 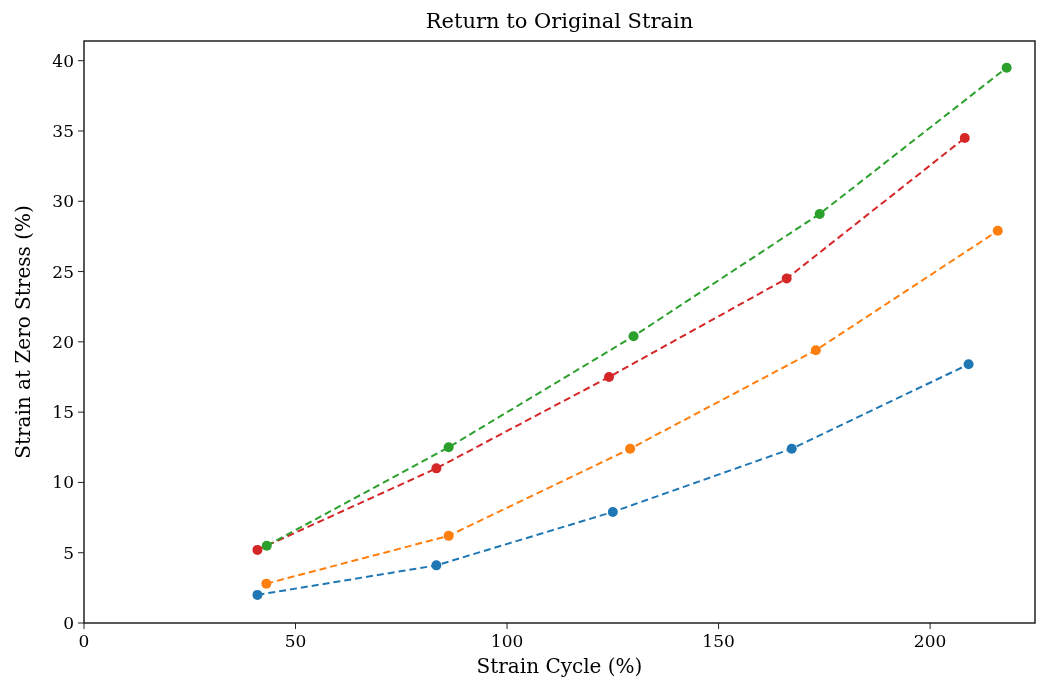 I want to click on y-tick-label: 25, so click(x=63, y=271).